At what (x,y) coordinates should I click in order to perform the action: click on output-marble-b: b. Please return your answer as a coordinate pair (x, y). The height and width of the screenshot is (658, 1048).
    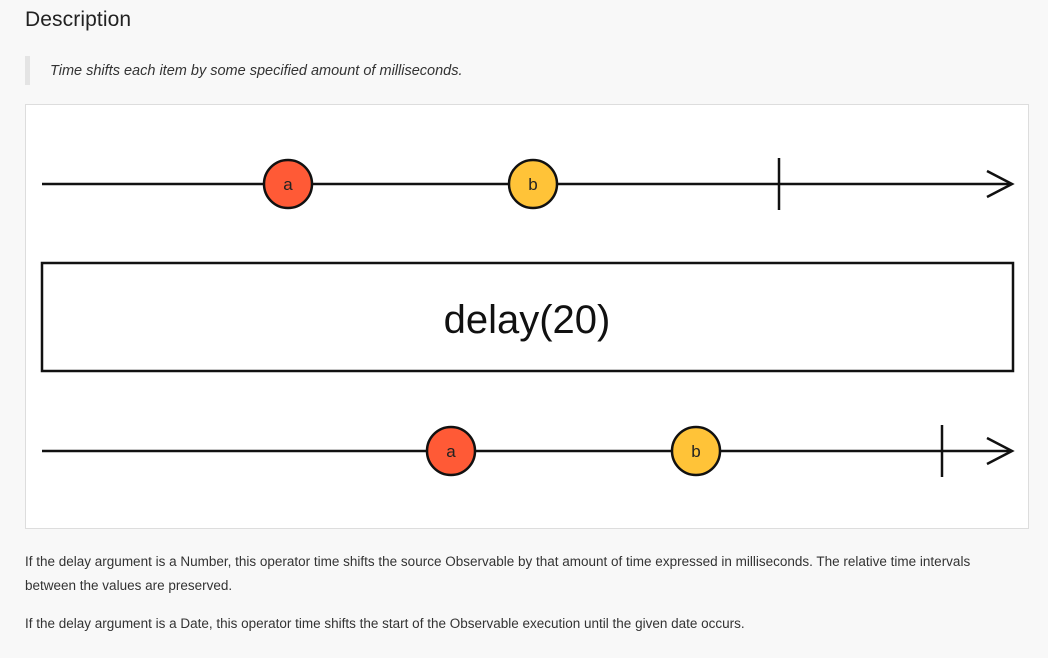
    Looking at the image, I should click on (696, 451).